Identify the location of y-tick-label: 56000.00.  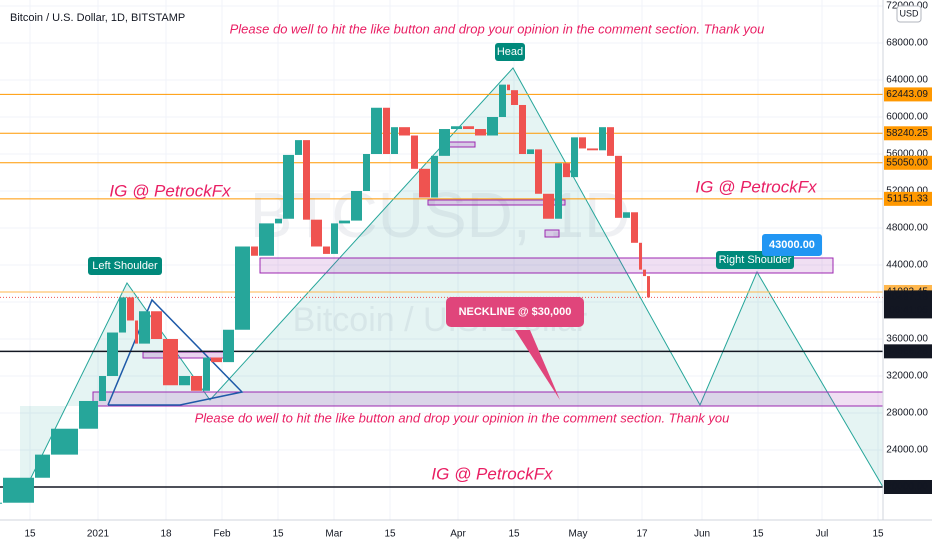
(907, 154).